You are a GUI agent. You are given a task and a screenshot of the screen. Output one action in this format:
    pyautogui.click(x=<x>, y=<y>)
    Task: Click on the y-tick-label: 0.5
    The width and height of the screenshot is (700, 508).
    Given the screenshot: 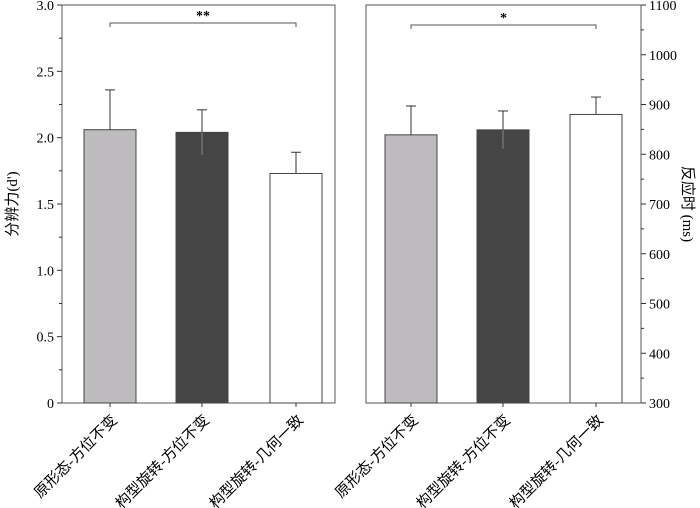 What is the action you would take?
    pyautogui.click(x=46, y=338)
    